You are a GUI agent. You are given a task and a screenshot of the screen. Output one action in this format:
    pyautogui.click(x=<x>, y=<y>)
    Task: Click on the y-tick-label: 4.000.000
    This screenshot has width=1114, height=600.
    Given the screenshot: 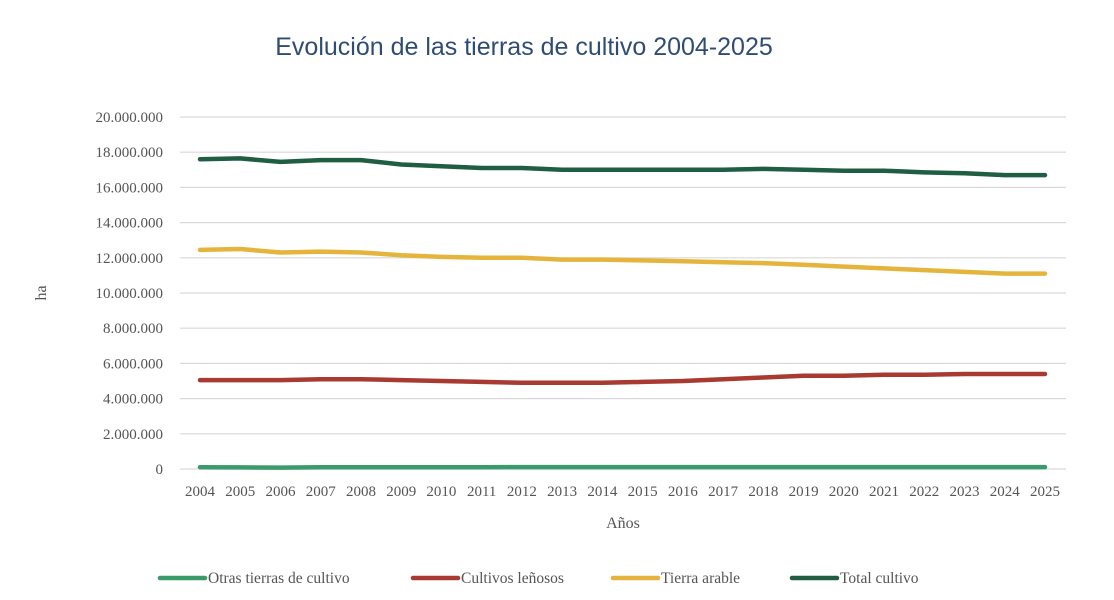 What is the action you would take?
    pyautogui.click(x=133, y=400)
    